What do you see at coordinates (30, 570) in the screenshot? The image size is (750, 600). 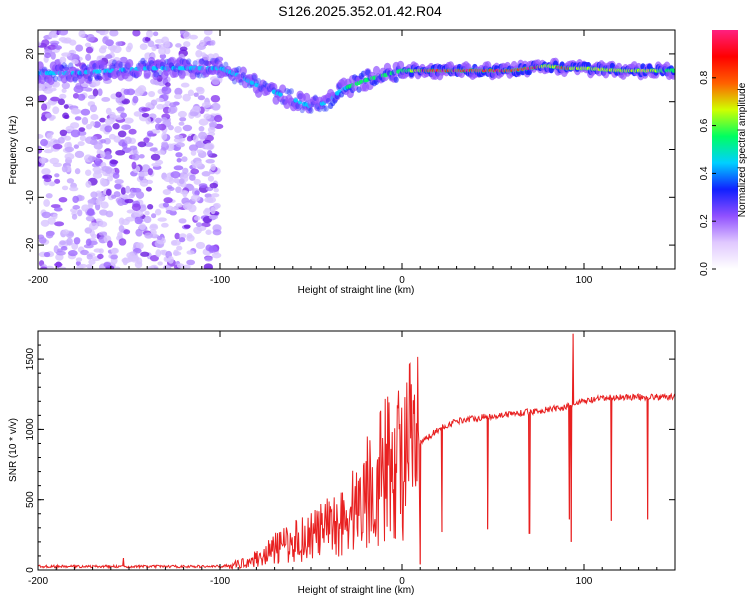 I see `snr-y-tick-label: 0` at bounding box center [30, 570].